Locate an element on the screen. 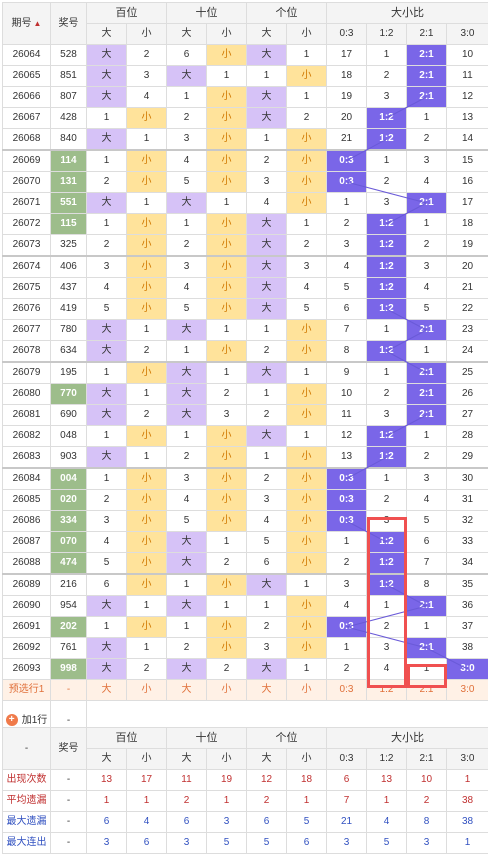 The height and width of the screenshot is (859, 488). stats-value: 17 is located at coordinates (146, 780).